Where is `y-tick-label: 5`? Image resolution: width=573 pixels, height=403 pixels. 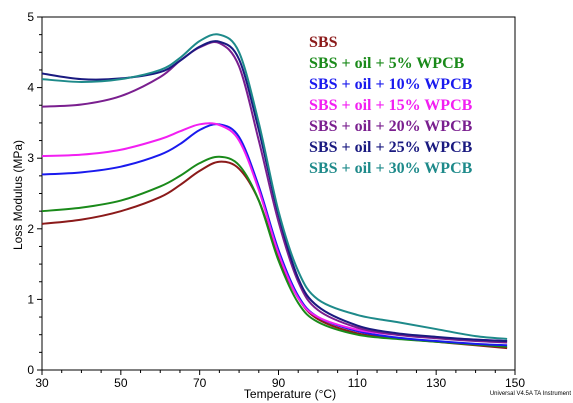 y-tick-label: 5 is located at coordinates (30, 17).